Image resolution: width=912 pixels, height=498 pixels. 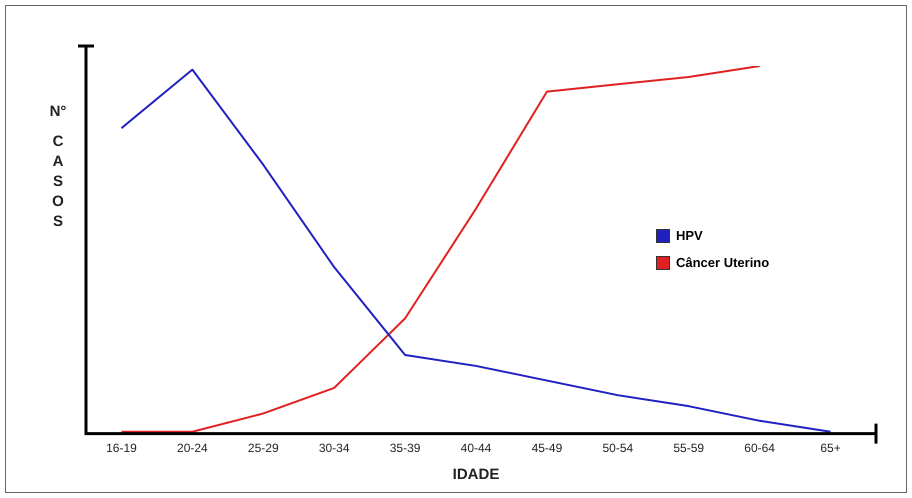 I want to click on y-axis-title: N° CASOS, so click(x=58, y=166).